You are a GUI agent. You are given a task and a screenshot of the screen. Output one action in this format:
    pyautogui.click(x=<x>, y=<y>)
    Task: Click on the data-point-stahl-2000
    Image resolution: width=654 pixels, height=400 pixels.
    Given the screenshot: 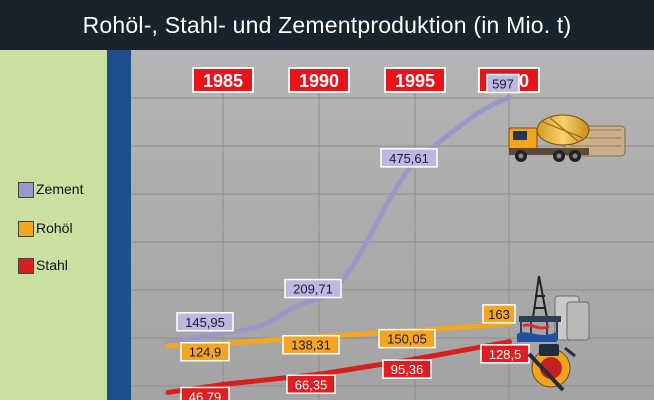 What is the action you would take?
    pyautogui.click(x=509, y=341)
    